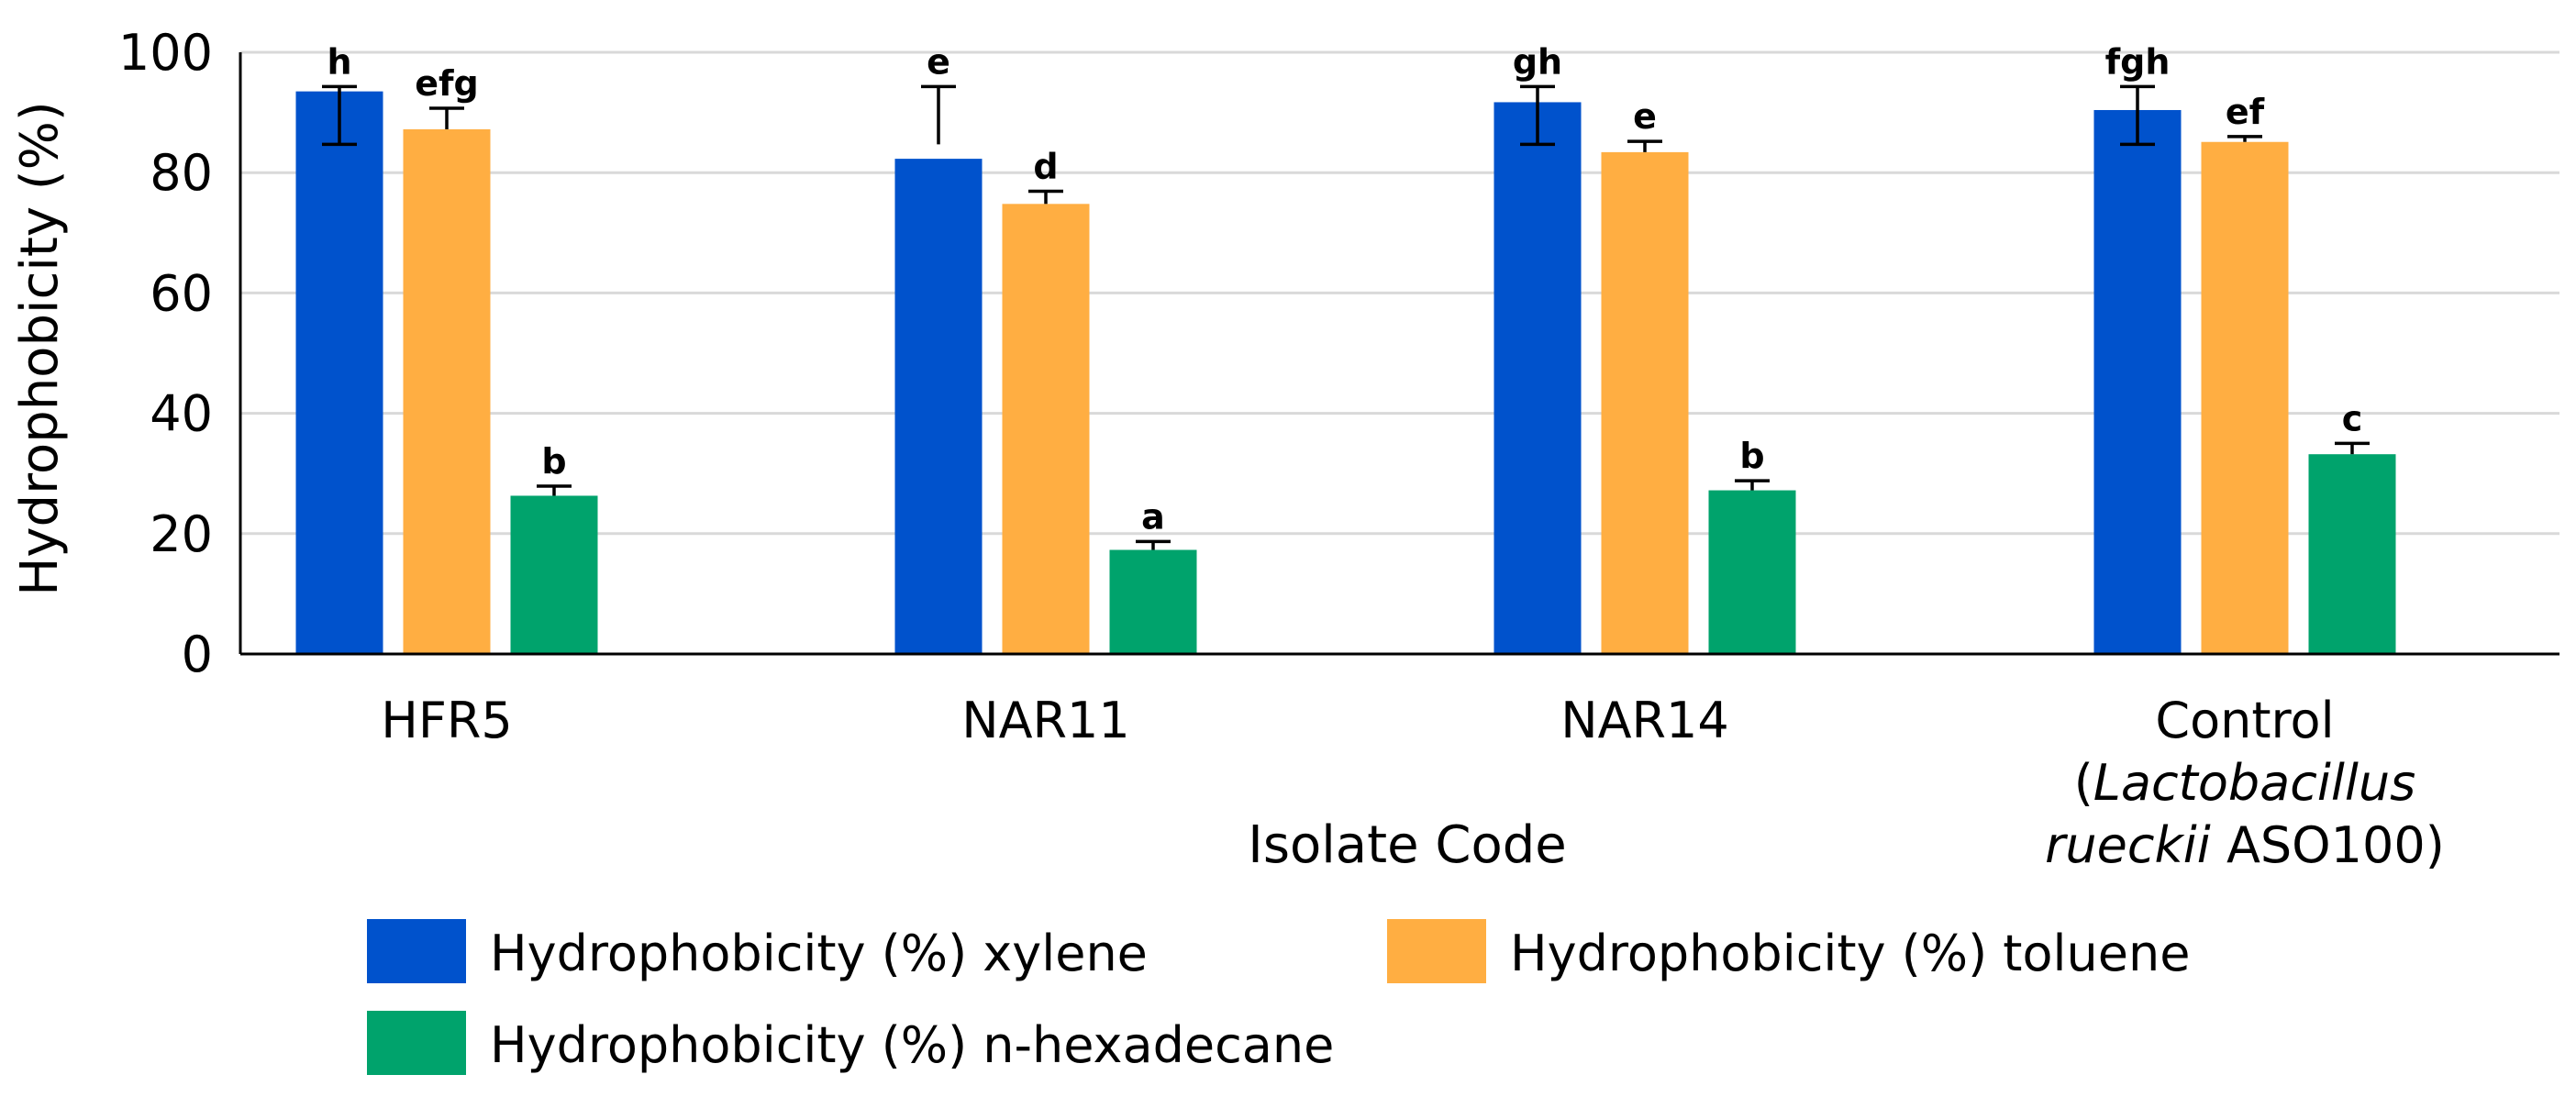 This screenshot has height=1097, width=2576. Describe the element at coordinates (447, 83) in the screenshot. I see `significance-label: efg` at that location.